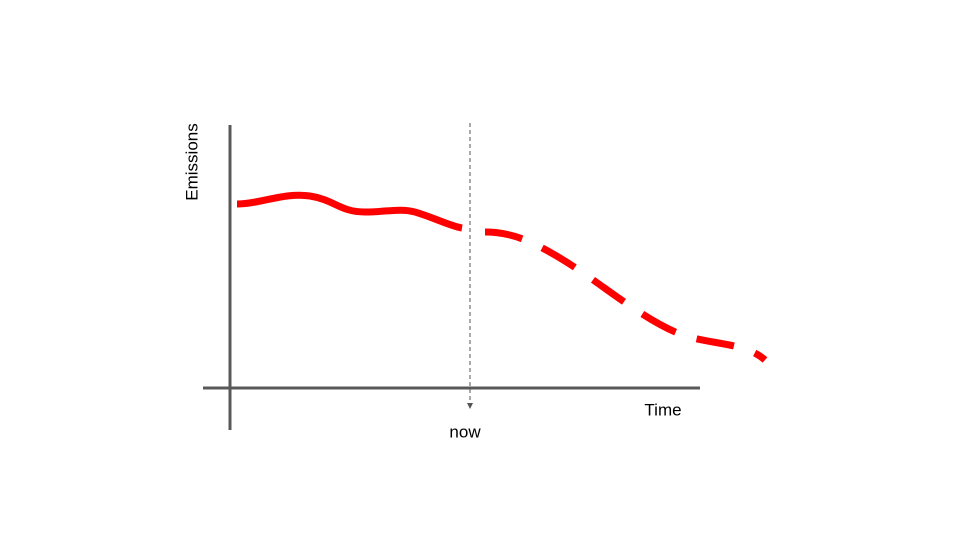 The width and height of the screenshot is (960, 540). Describe the element at coordinates (465, 431) in the screenshot. I see `now-label: now` at that location.